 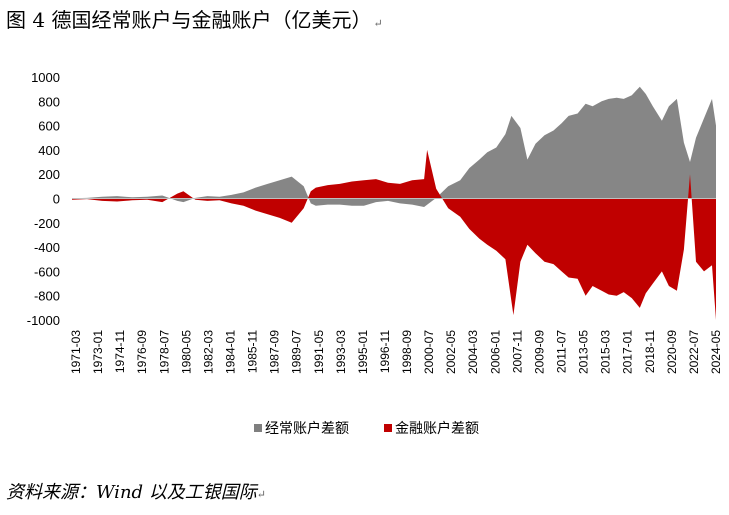 What do you see at coordinates (341, 352) in the screenshot?
I see `x-tick-label: 1993-03` at bounding box center [341, 352].